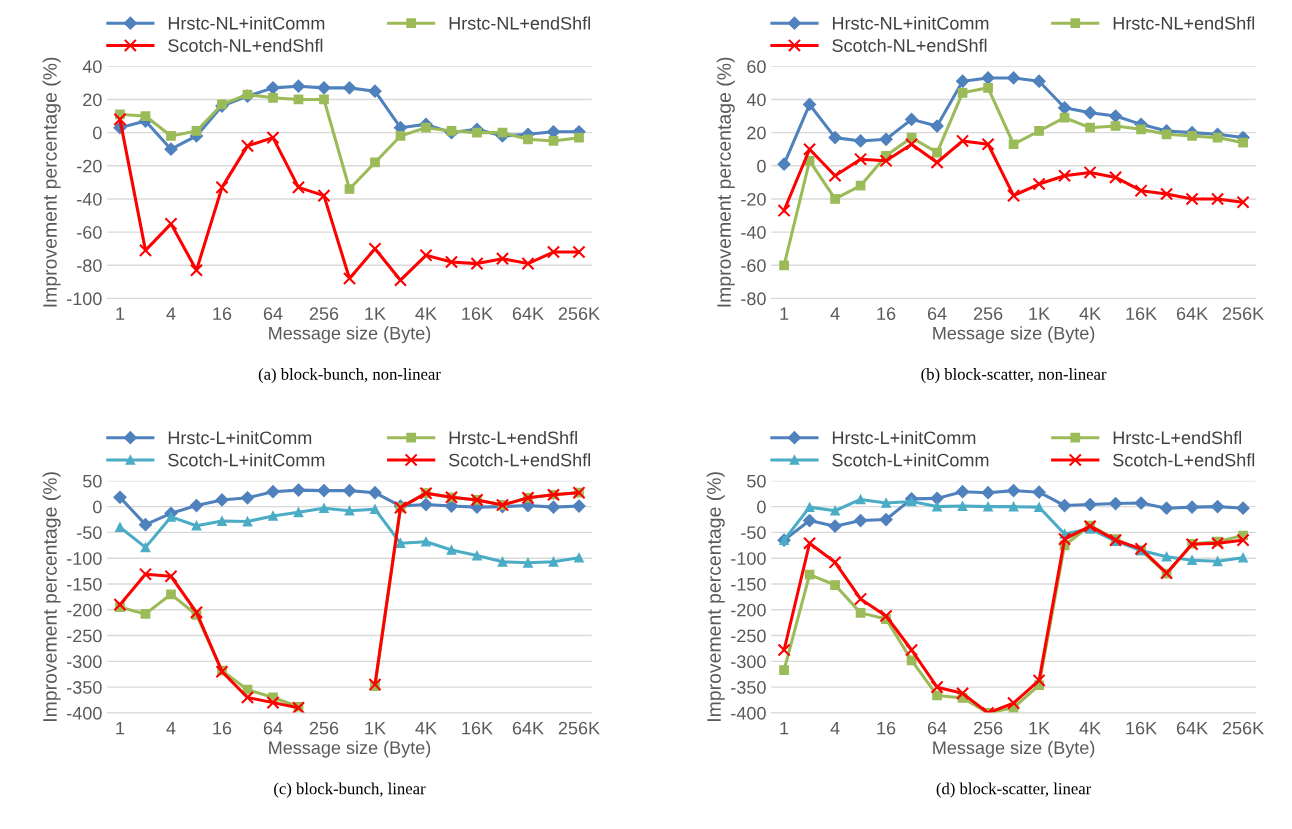 This screenshot has height=829, width=1292. What do you see at coordinates (756, 67) in the screenshot?
I see `y-tick-label: 60` at bounding box center [756, 67].